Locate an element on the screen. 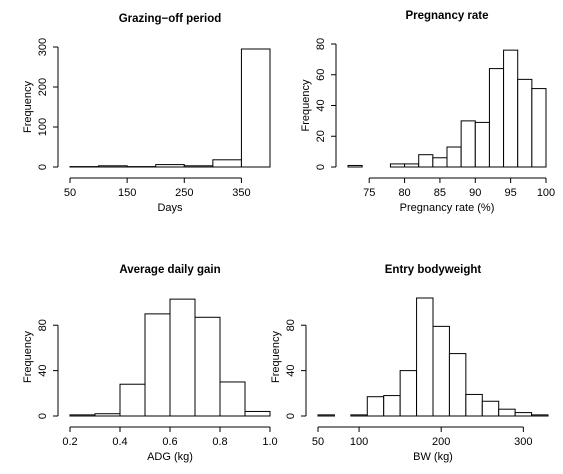 This screenshot has height=474, width=563. x-tick-label: 1.0 is located at coordinates (269, 442).